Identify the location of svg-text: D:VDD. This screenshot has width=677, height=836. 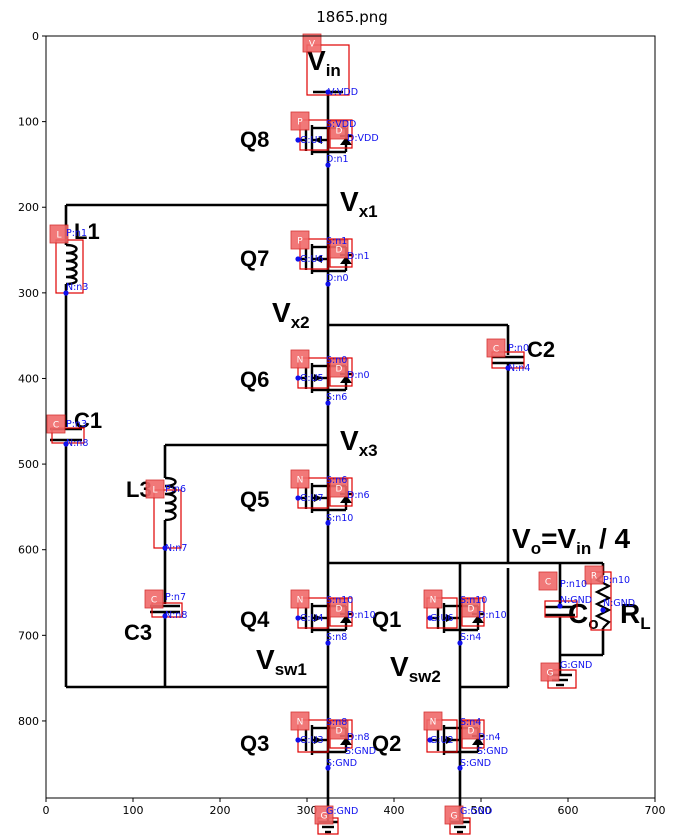
(363, 138).